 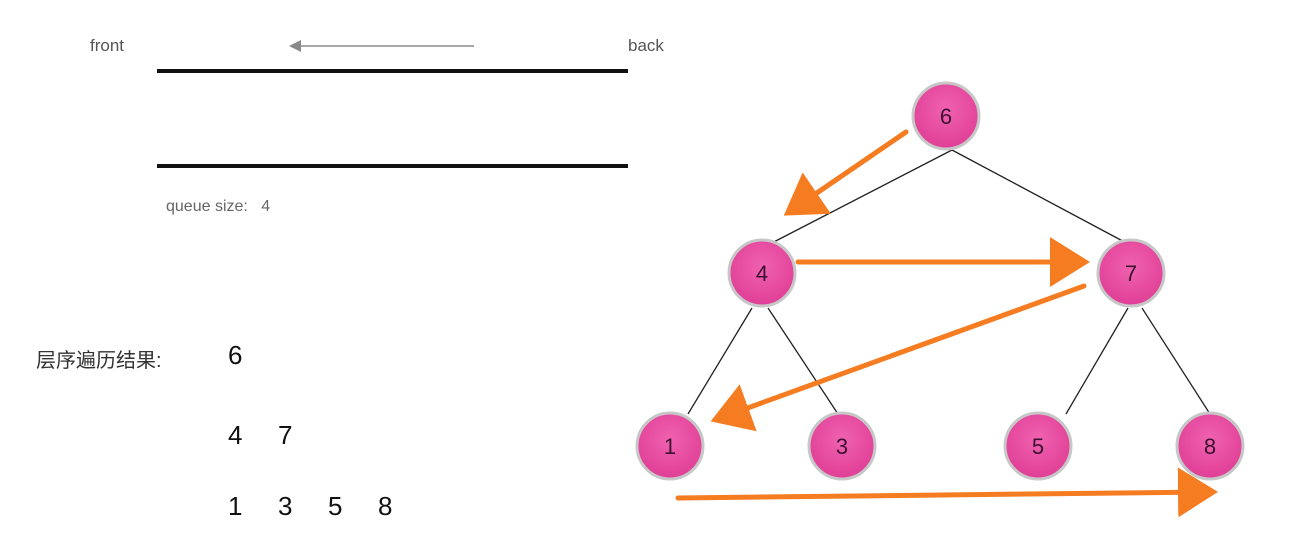 I want to click on tree-node-8: 8, so click(x=1210, y=446).